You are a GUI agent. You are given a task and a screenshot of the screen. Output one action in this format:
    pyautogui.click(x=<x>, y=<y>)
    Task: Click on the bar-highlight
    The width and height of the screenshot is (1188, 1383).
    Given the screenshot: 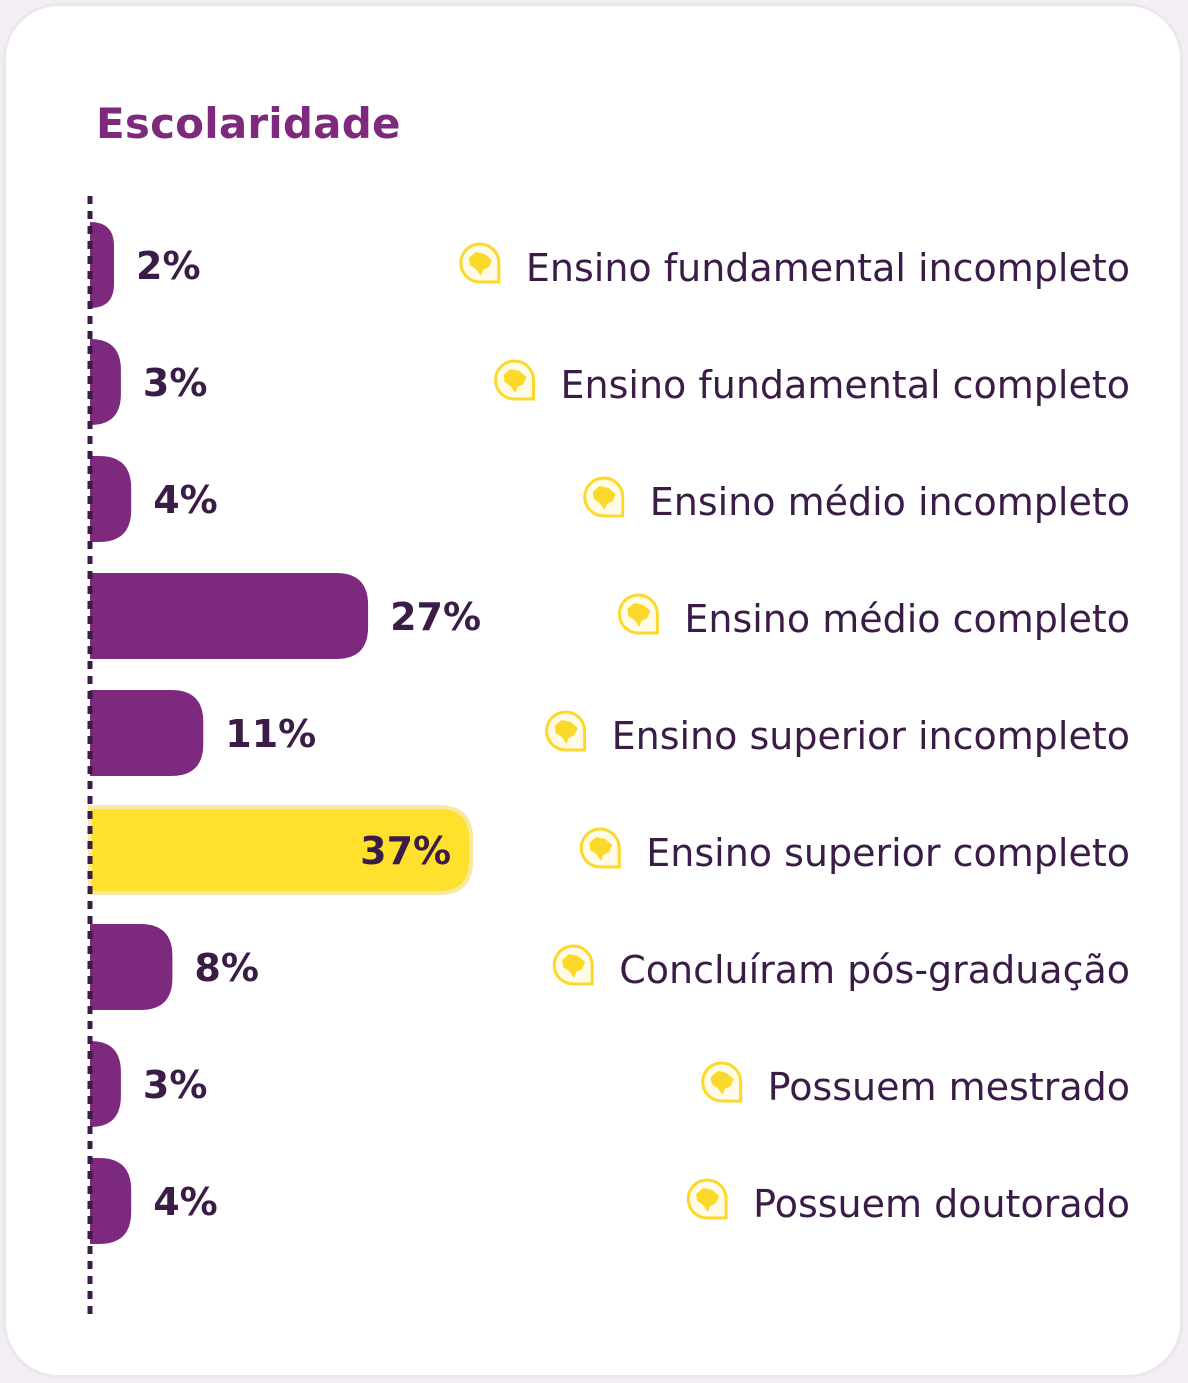 What is the action you would take?
    pyautogui.click(x=281, y=850)
    